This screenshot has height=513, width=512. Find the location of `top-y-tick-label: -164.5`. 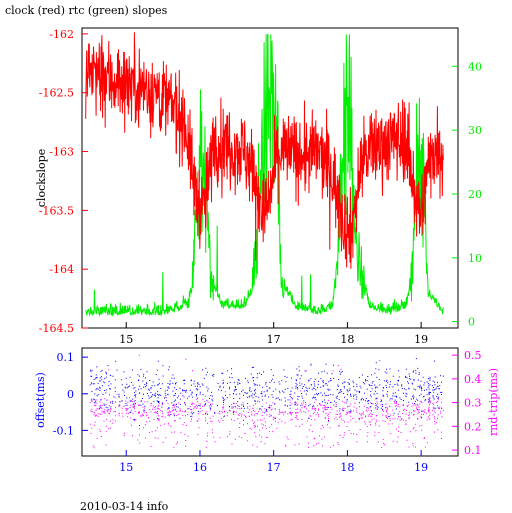

top-y-tick-label: -164.5 is located at coordinates (56, 328).